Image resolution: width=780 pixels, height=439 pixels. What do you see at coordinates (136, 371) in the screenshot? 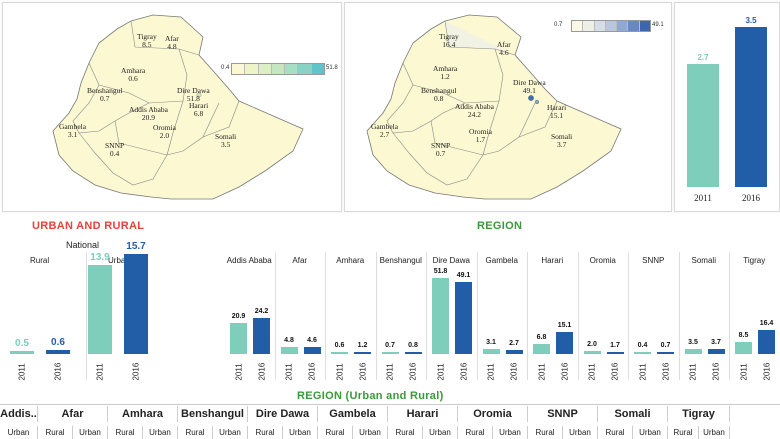
I see `year-urban-2016: 2016` at bounding box center [136, 371].